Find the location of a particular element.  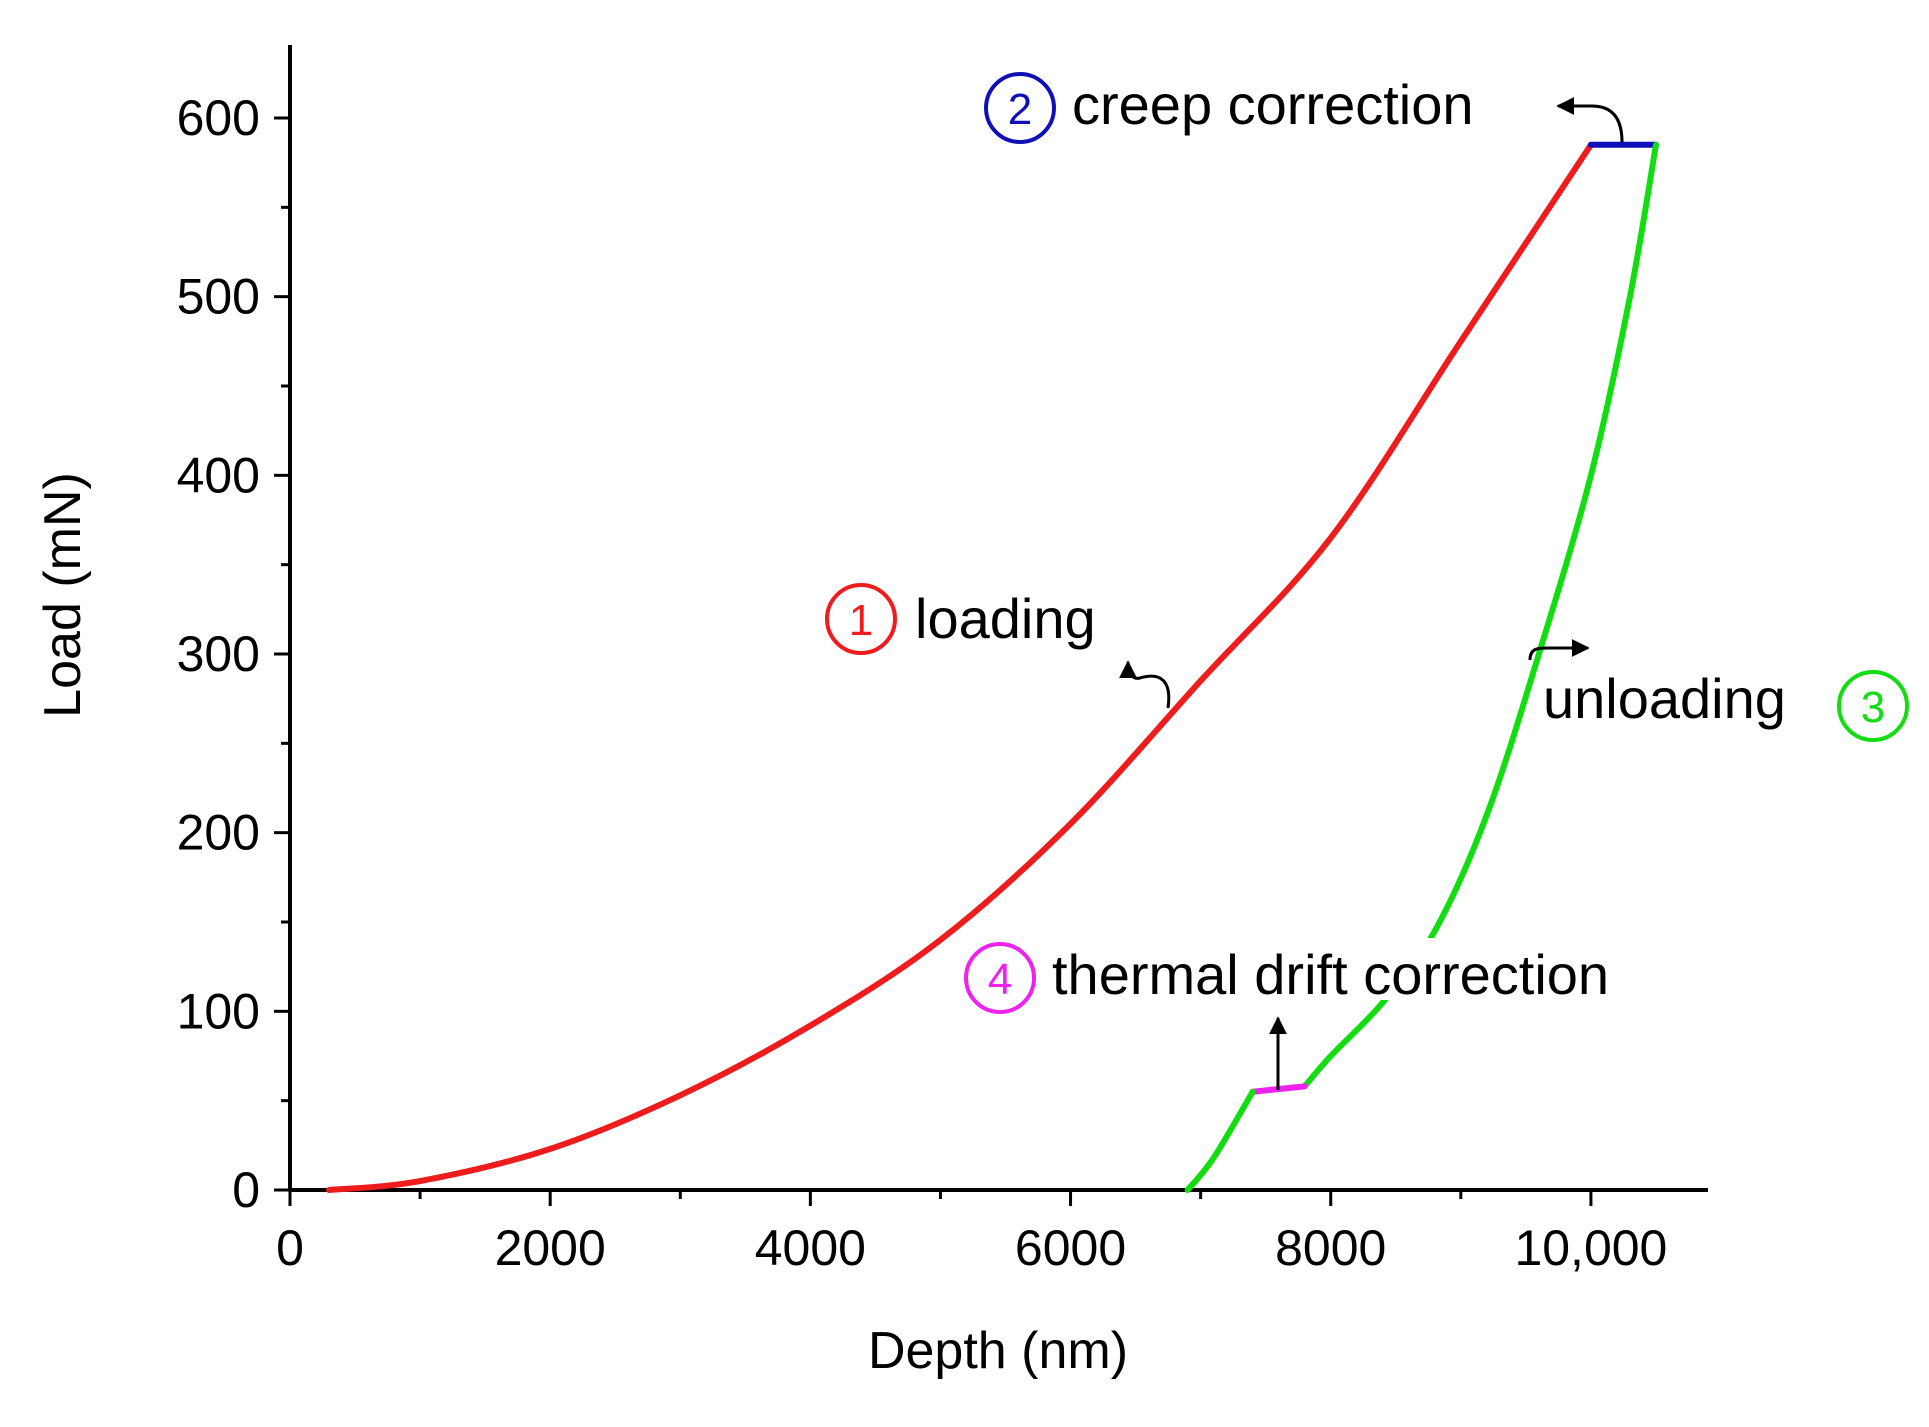

badge-3-circle is located at coordinates (1873, 706).